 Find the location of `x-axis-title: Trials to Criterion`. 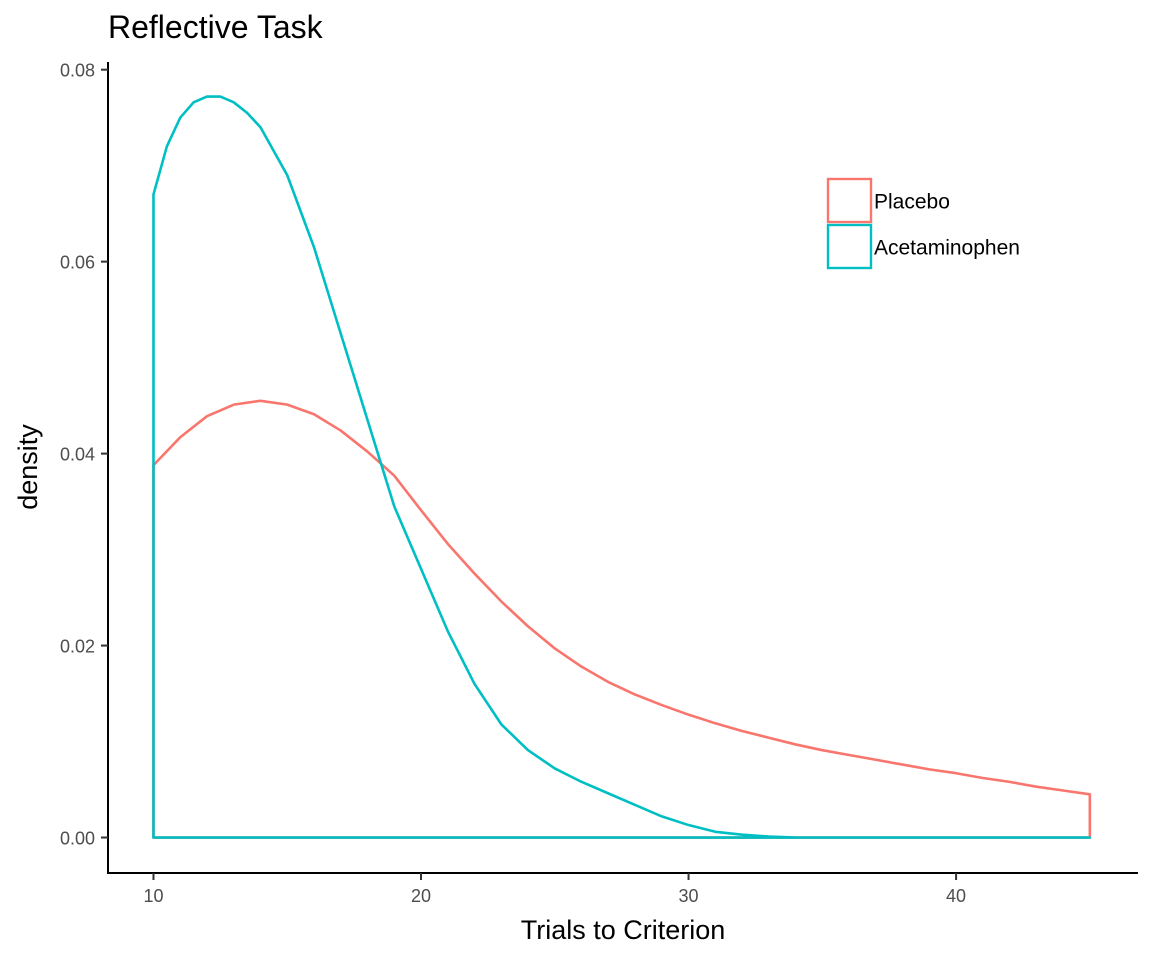

x-axis-title: Trials to Criterion is located at coordinates (623, 930).